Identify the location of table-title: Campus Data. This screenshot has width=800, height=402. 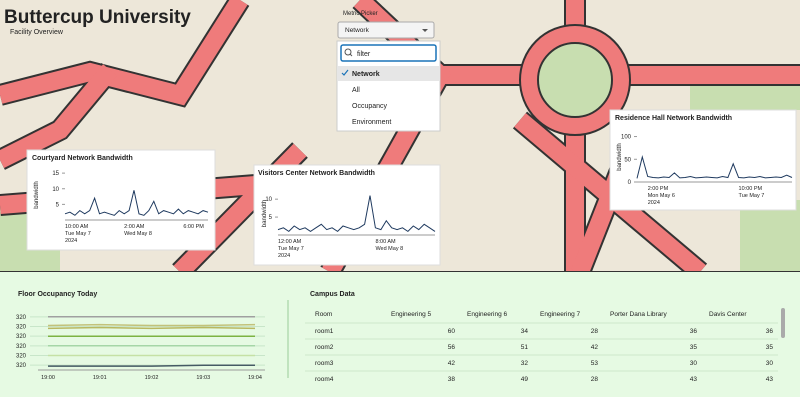
(332, 294).